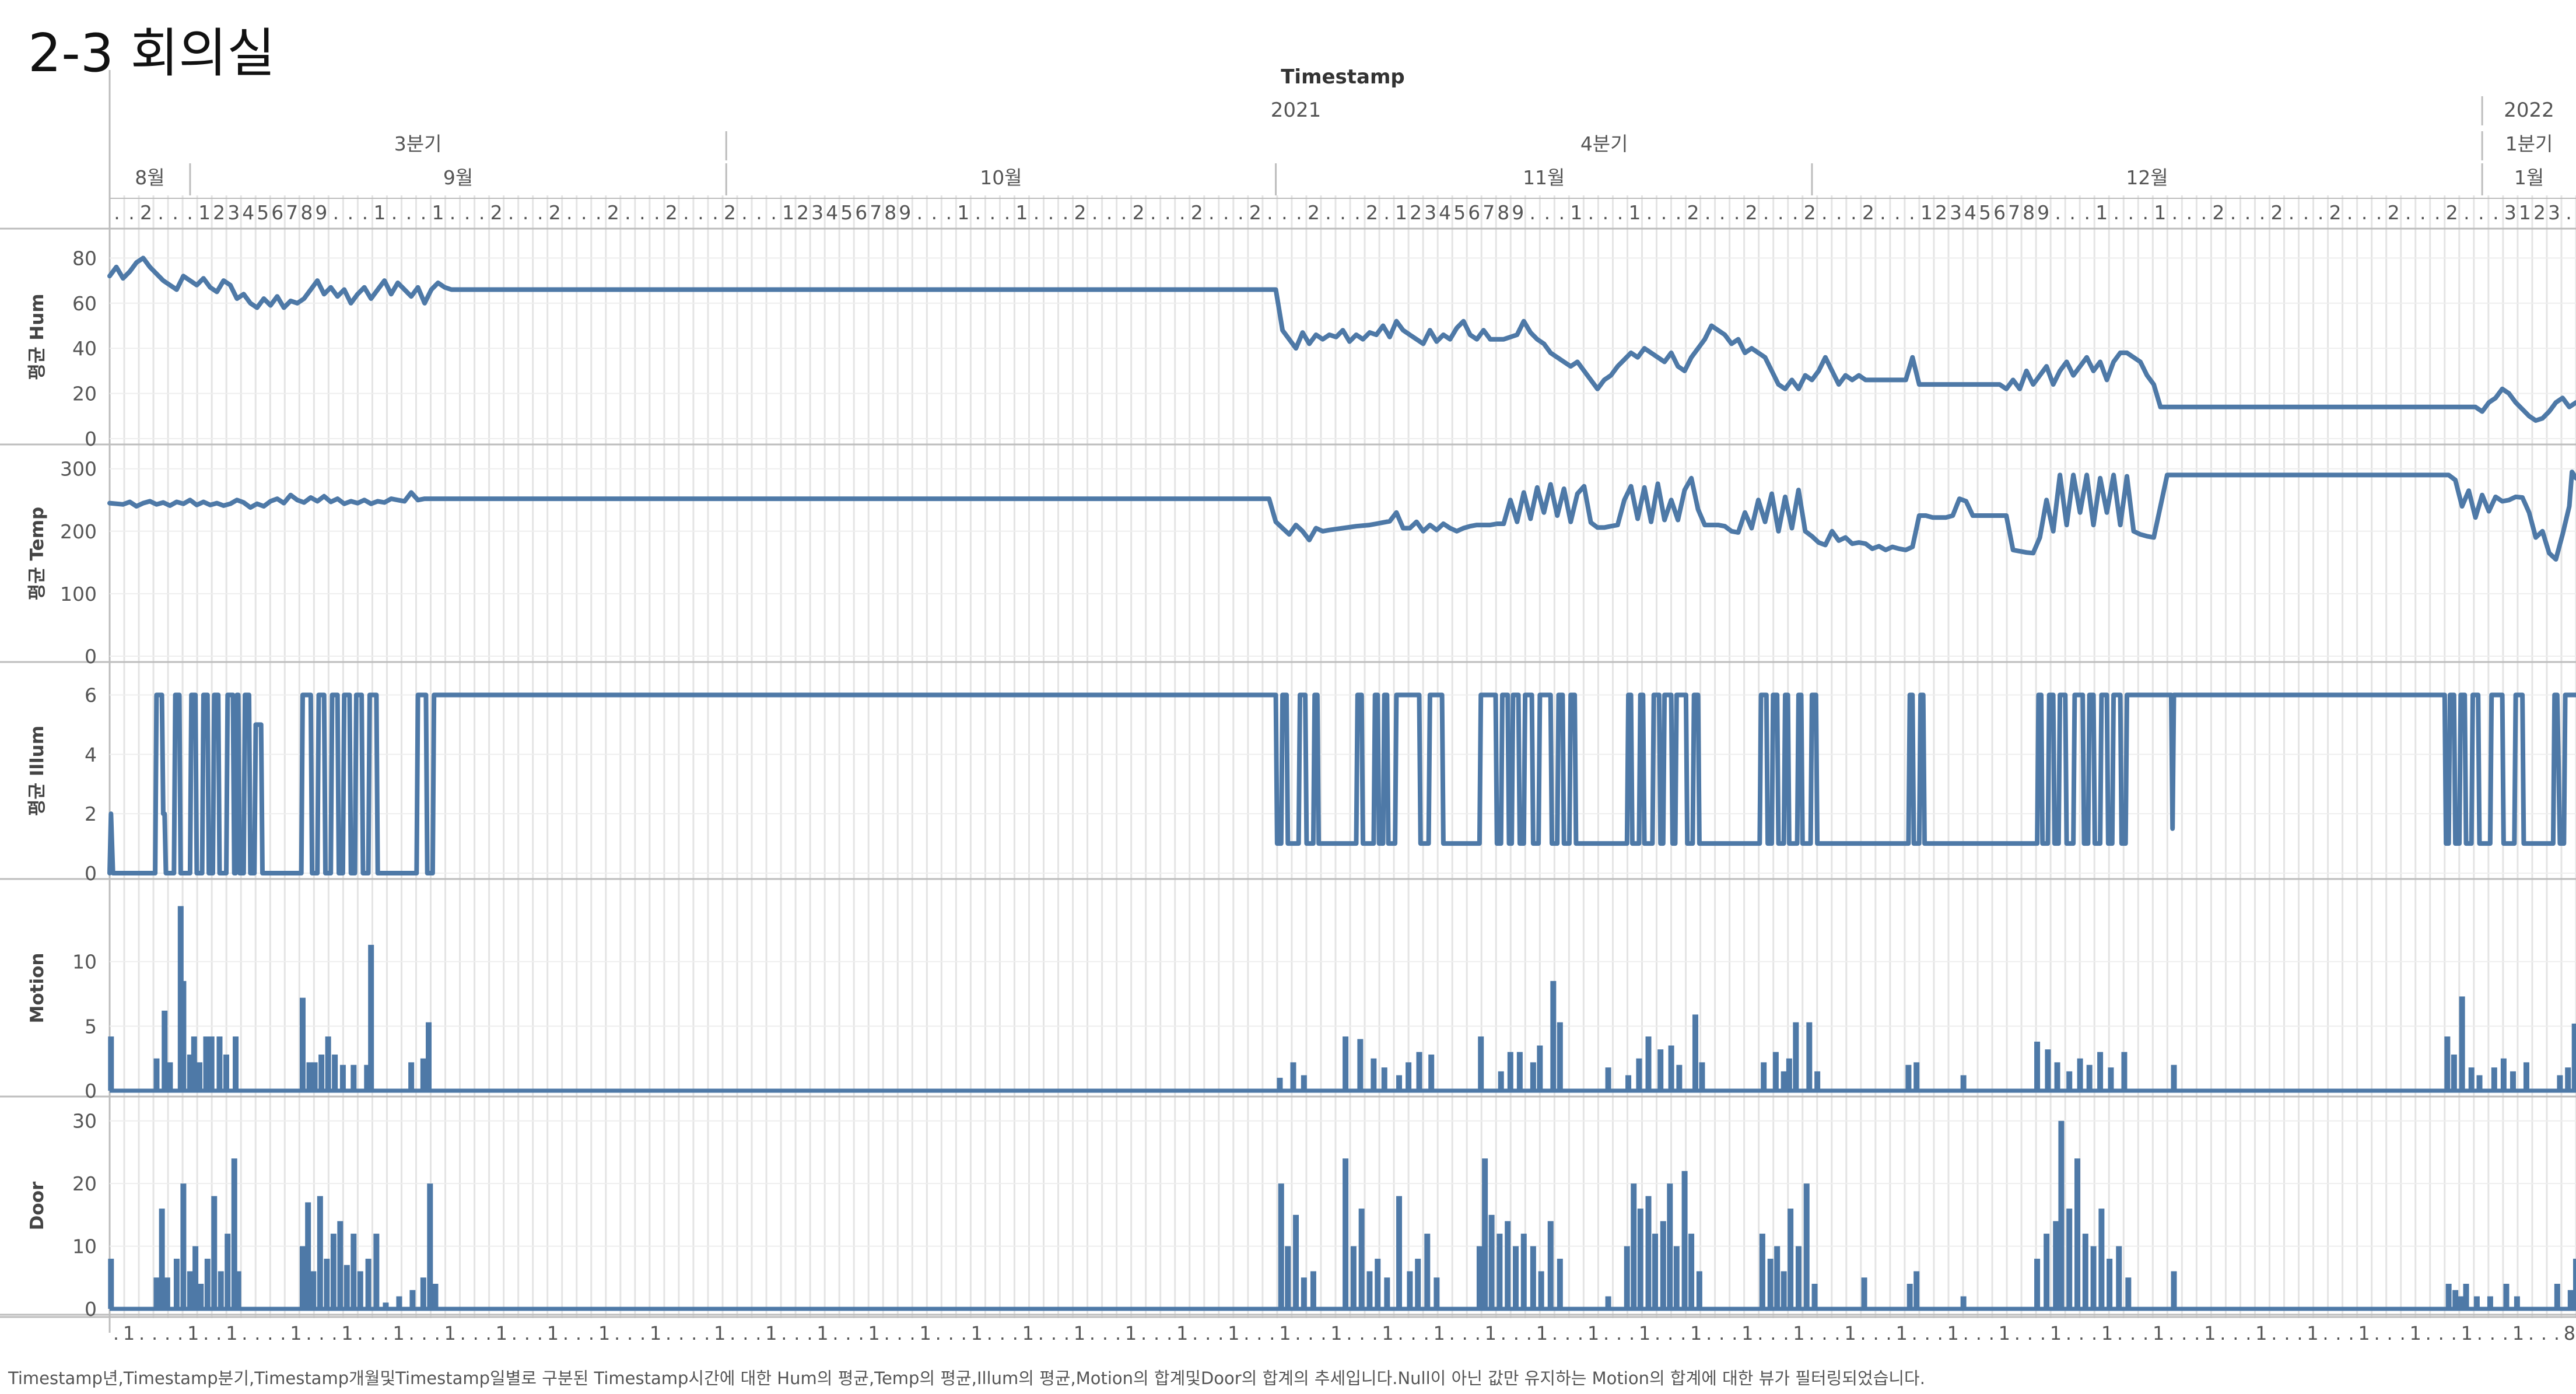  Describe the element at coordinates (37, 1206) in the screenshot. I see `y-axis-label: Door` at that location.